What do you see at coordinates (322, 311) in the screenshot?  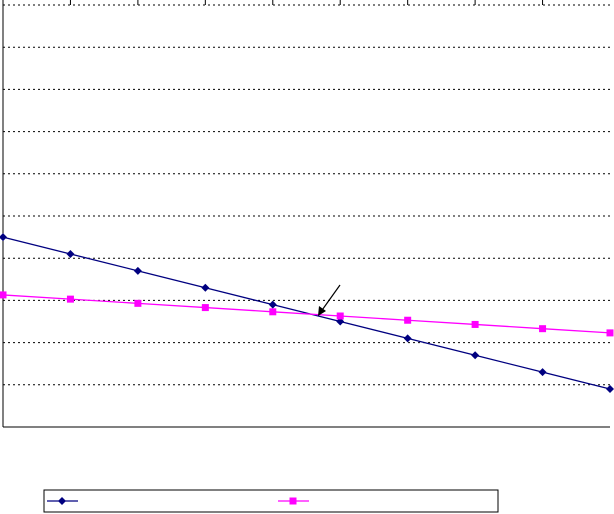 I see `annotation-arrowhead` at bounding box center [322, 311].